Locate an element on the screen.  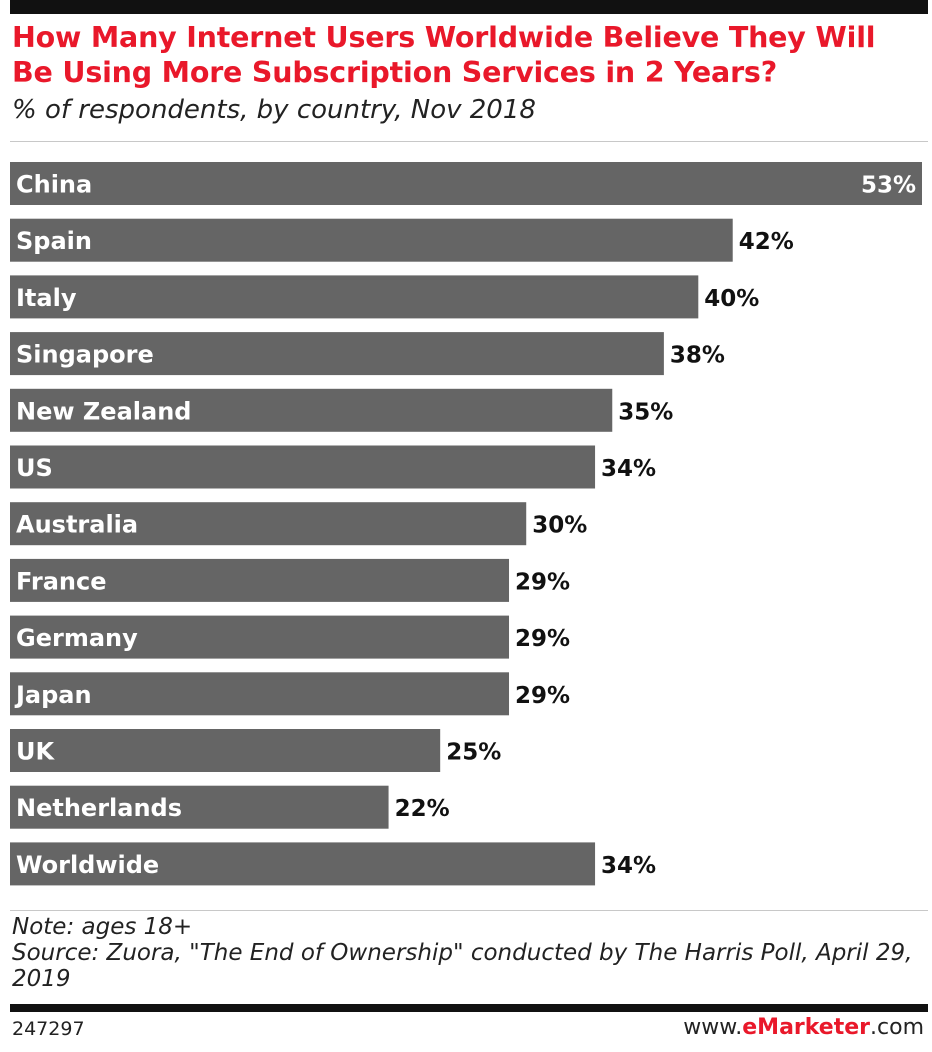
bar-label-france: France is located at coordinates (61, 581).